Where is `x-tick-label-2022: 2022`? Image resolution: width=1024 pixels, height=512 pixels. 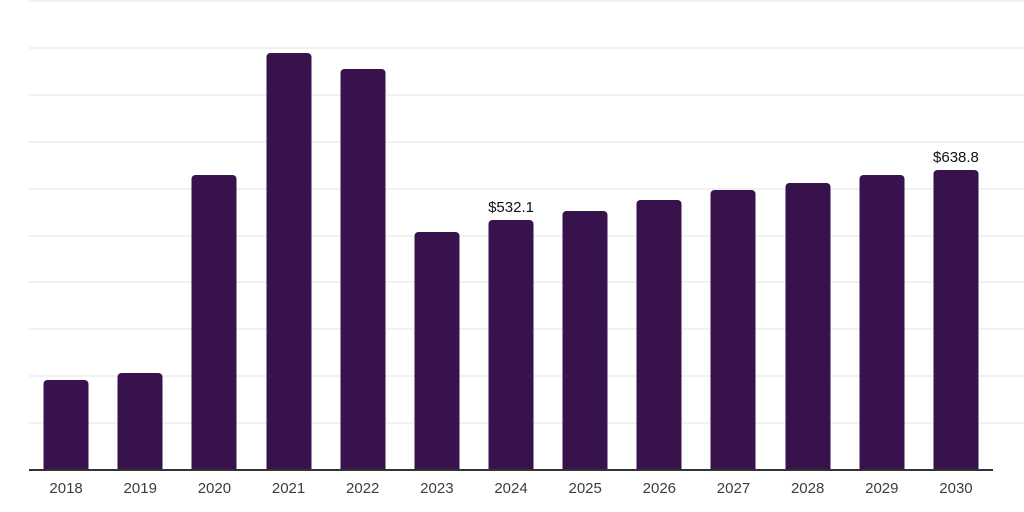
x-tick-label-2022: 2022 is located at coordinates (363, 488).